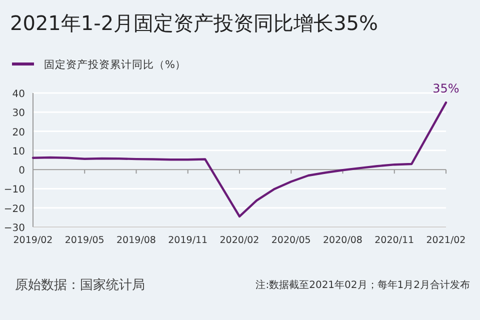 The width and height of the screenshot is (480, 320). Describe the element at coordinates (33, 240) in the screenshot. I see `x-tick-label: 2019/02` at that location.